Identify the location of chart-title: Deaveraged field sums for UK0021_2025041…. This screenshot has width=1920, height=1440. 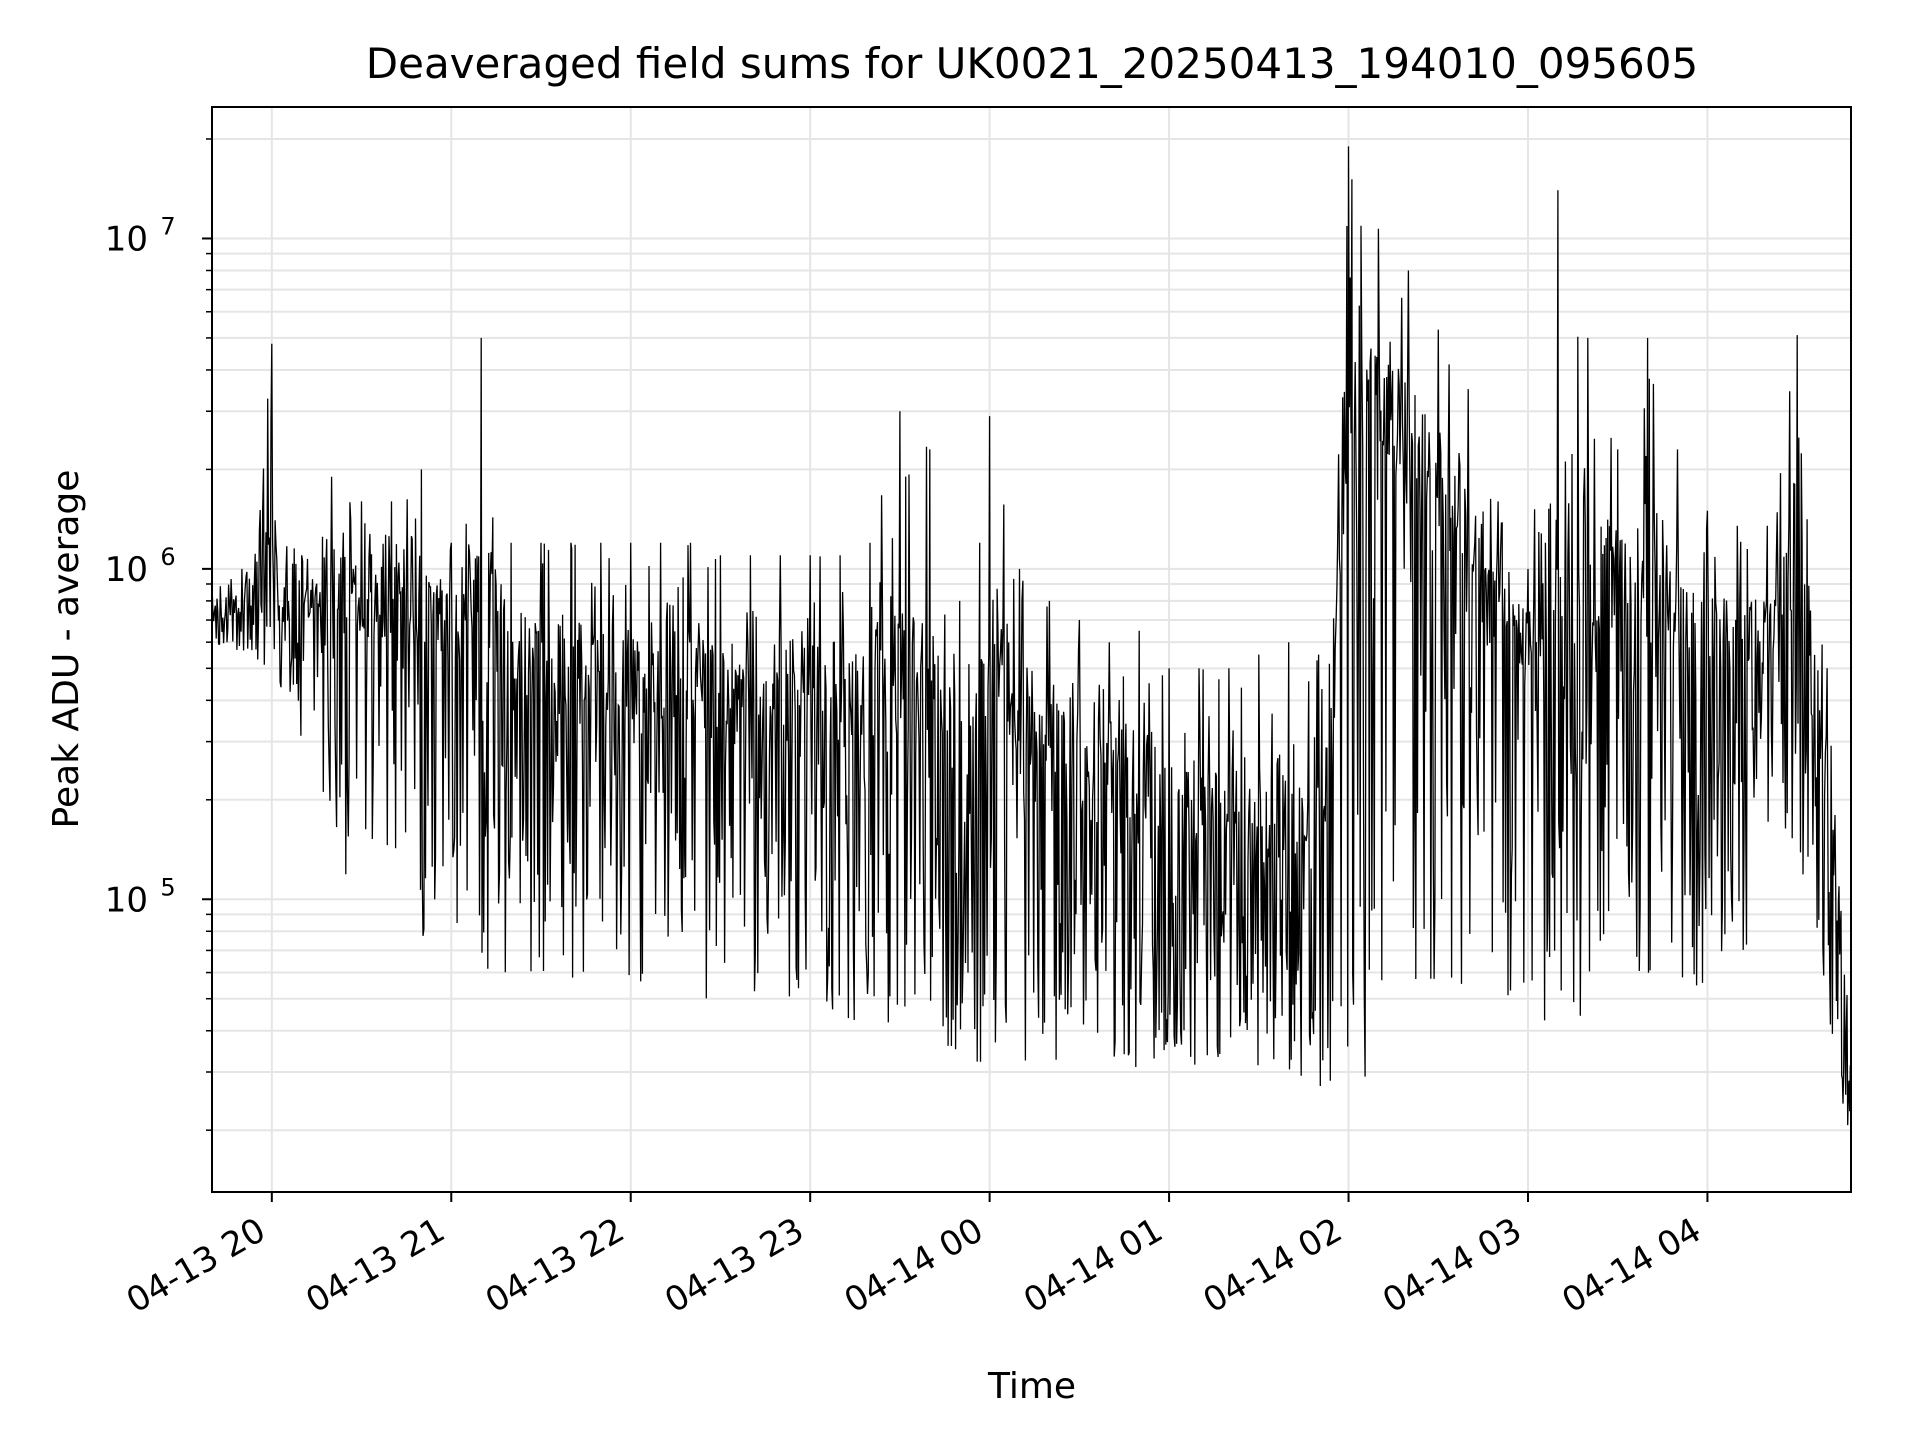
(1032, 63).